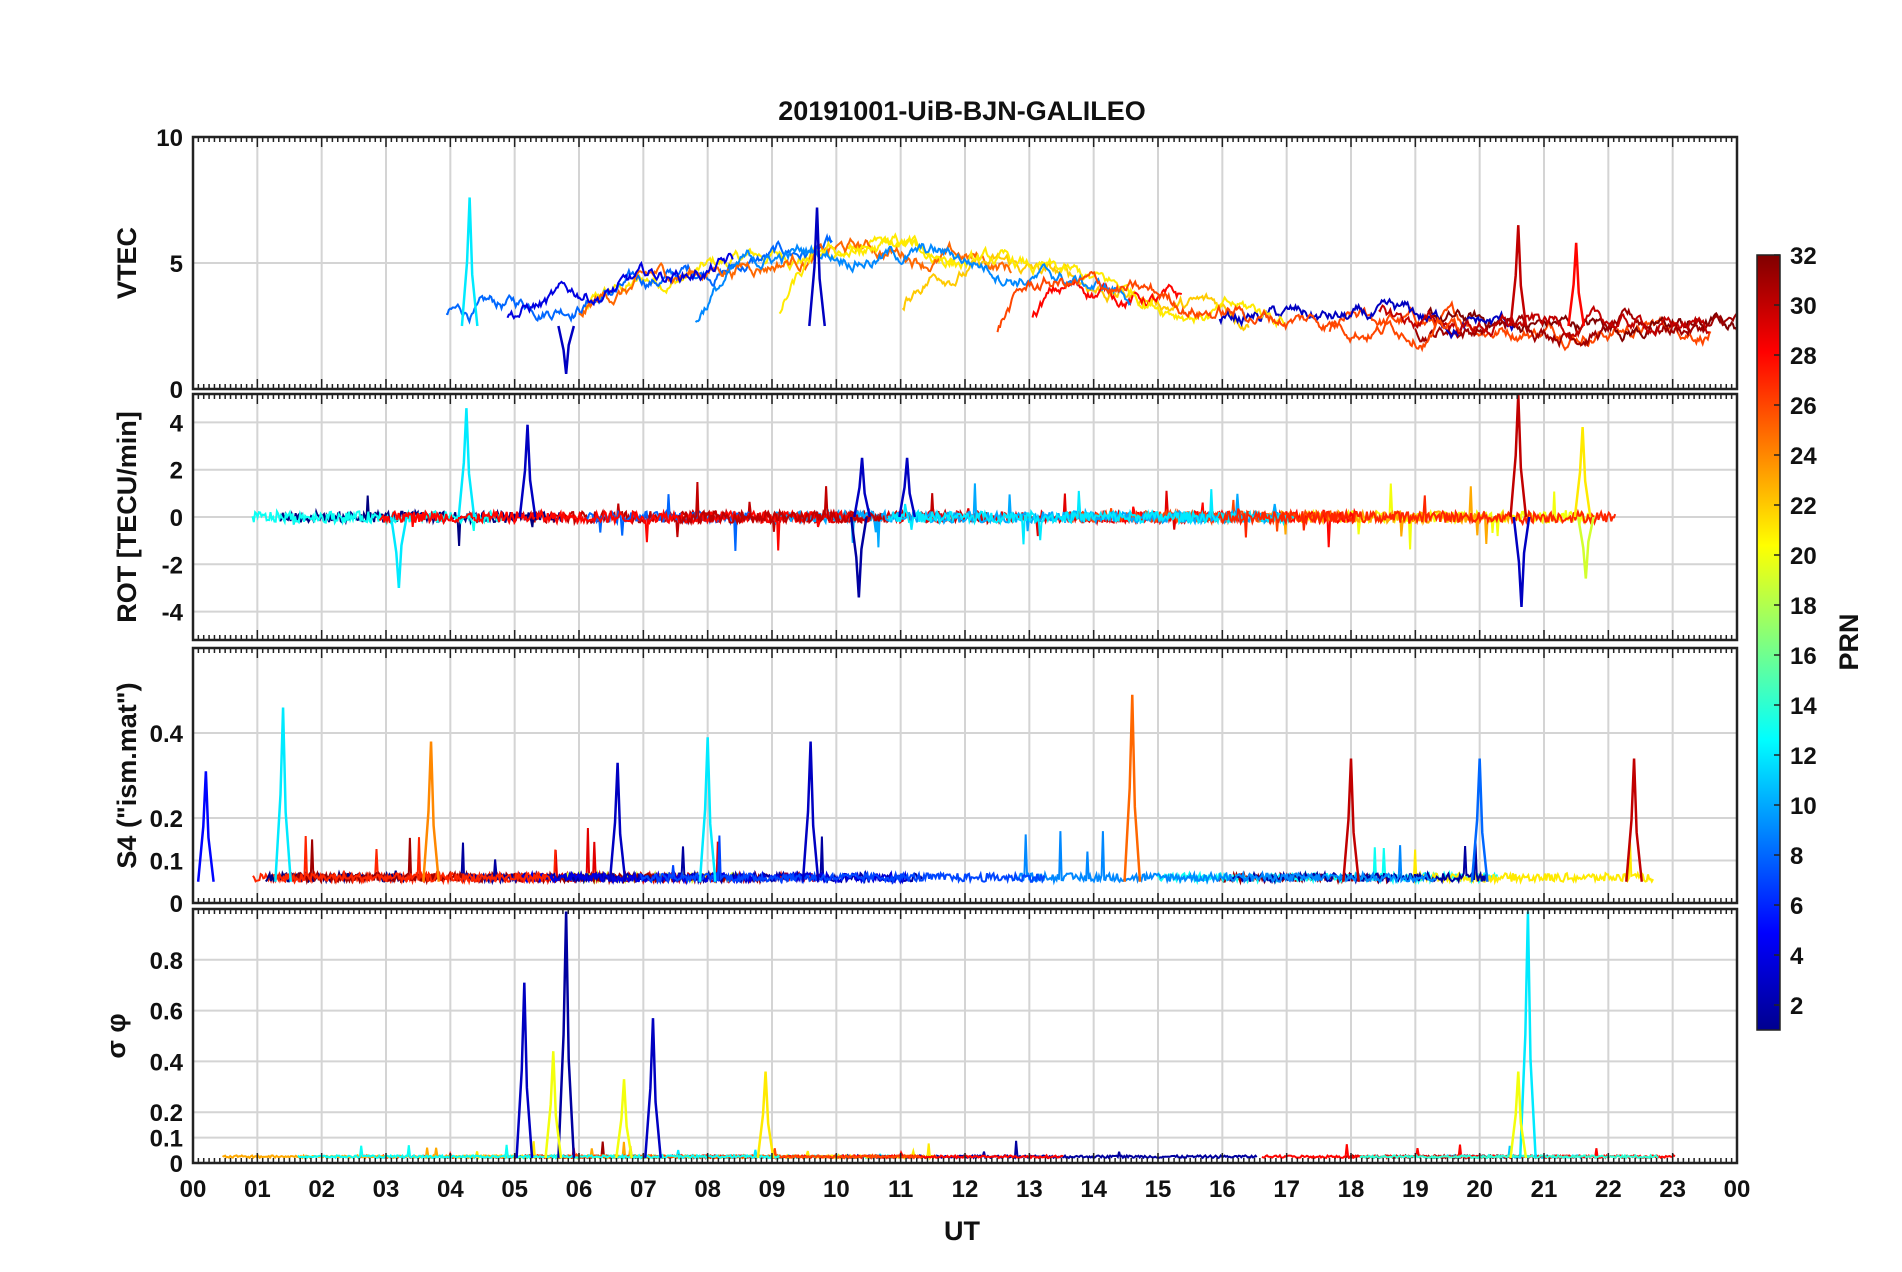 The width and height of the screenshot is (1902, 1272). What do you see at coordinates (934, 500) in the screenshot?
I see `traces-rot` at bounding box center [934, 500].